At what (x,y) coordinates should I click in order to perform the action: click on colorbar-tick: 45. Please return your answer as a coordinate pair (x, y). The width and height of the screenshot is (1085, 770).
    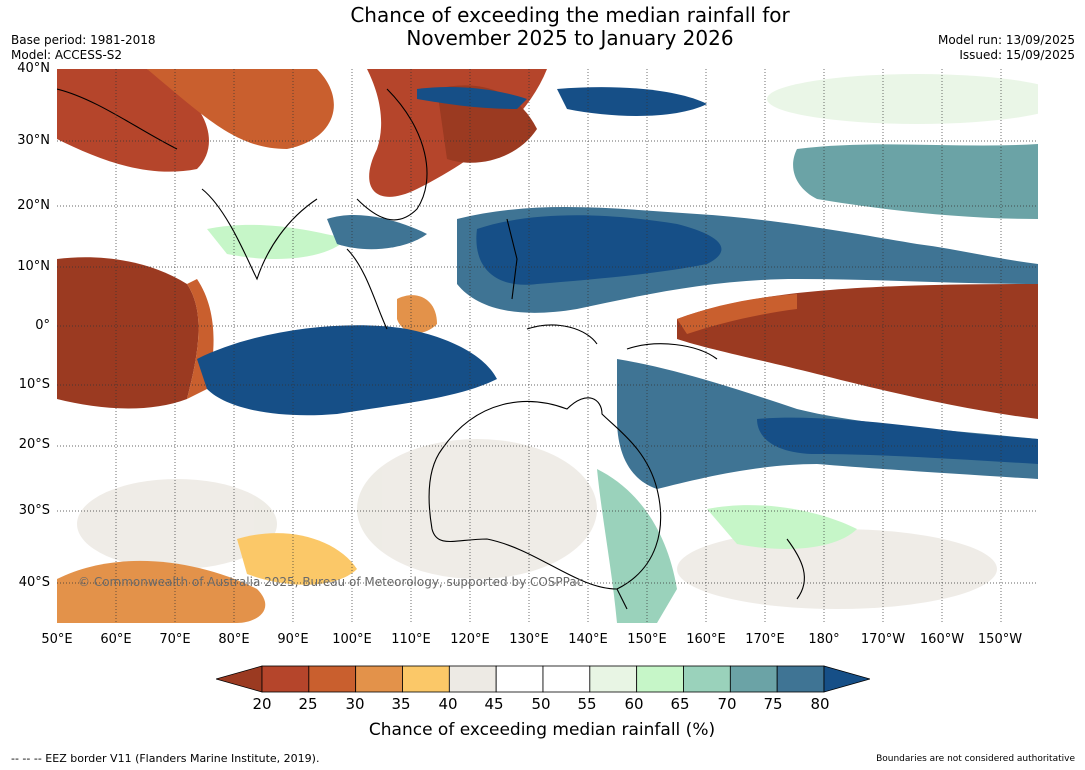
    Looking at the image, I should click on (494, 704).